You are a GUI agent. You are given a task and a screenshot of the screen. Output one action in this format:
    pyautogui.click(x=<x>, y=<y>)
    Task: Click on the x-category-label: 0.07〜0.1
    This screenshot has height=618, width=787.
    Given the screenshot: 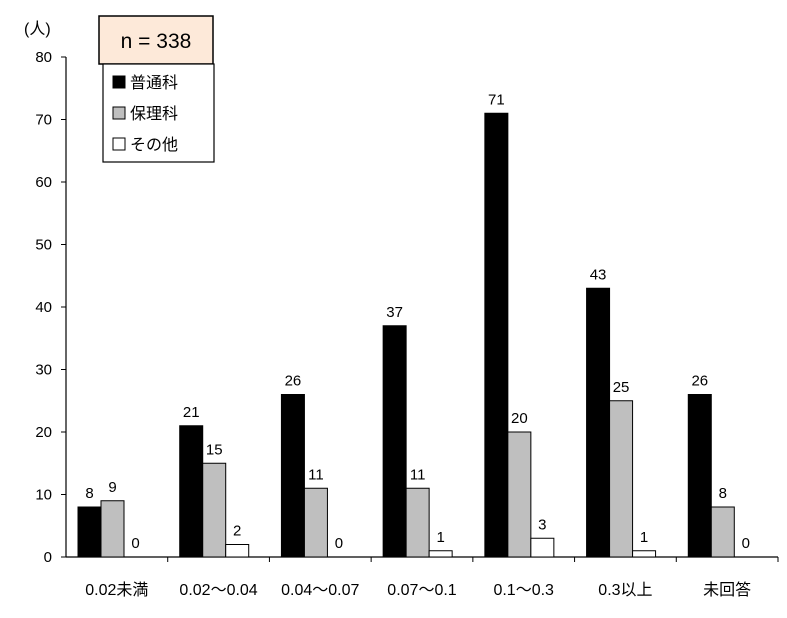 What is the action you would take?
    pyautogui.click(x=421, y=590)
    